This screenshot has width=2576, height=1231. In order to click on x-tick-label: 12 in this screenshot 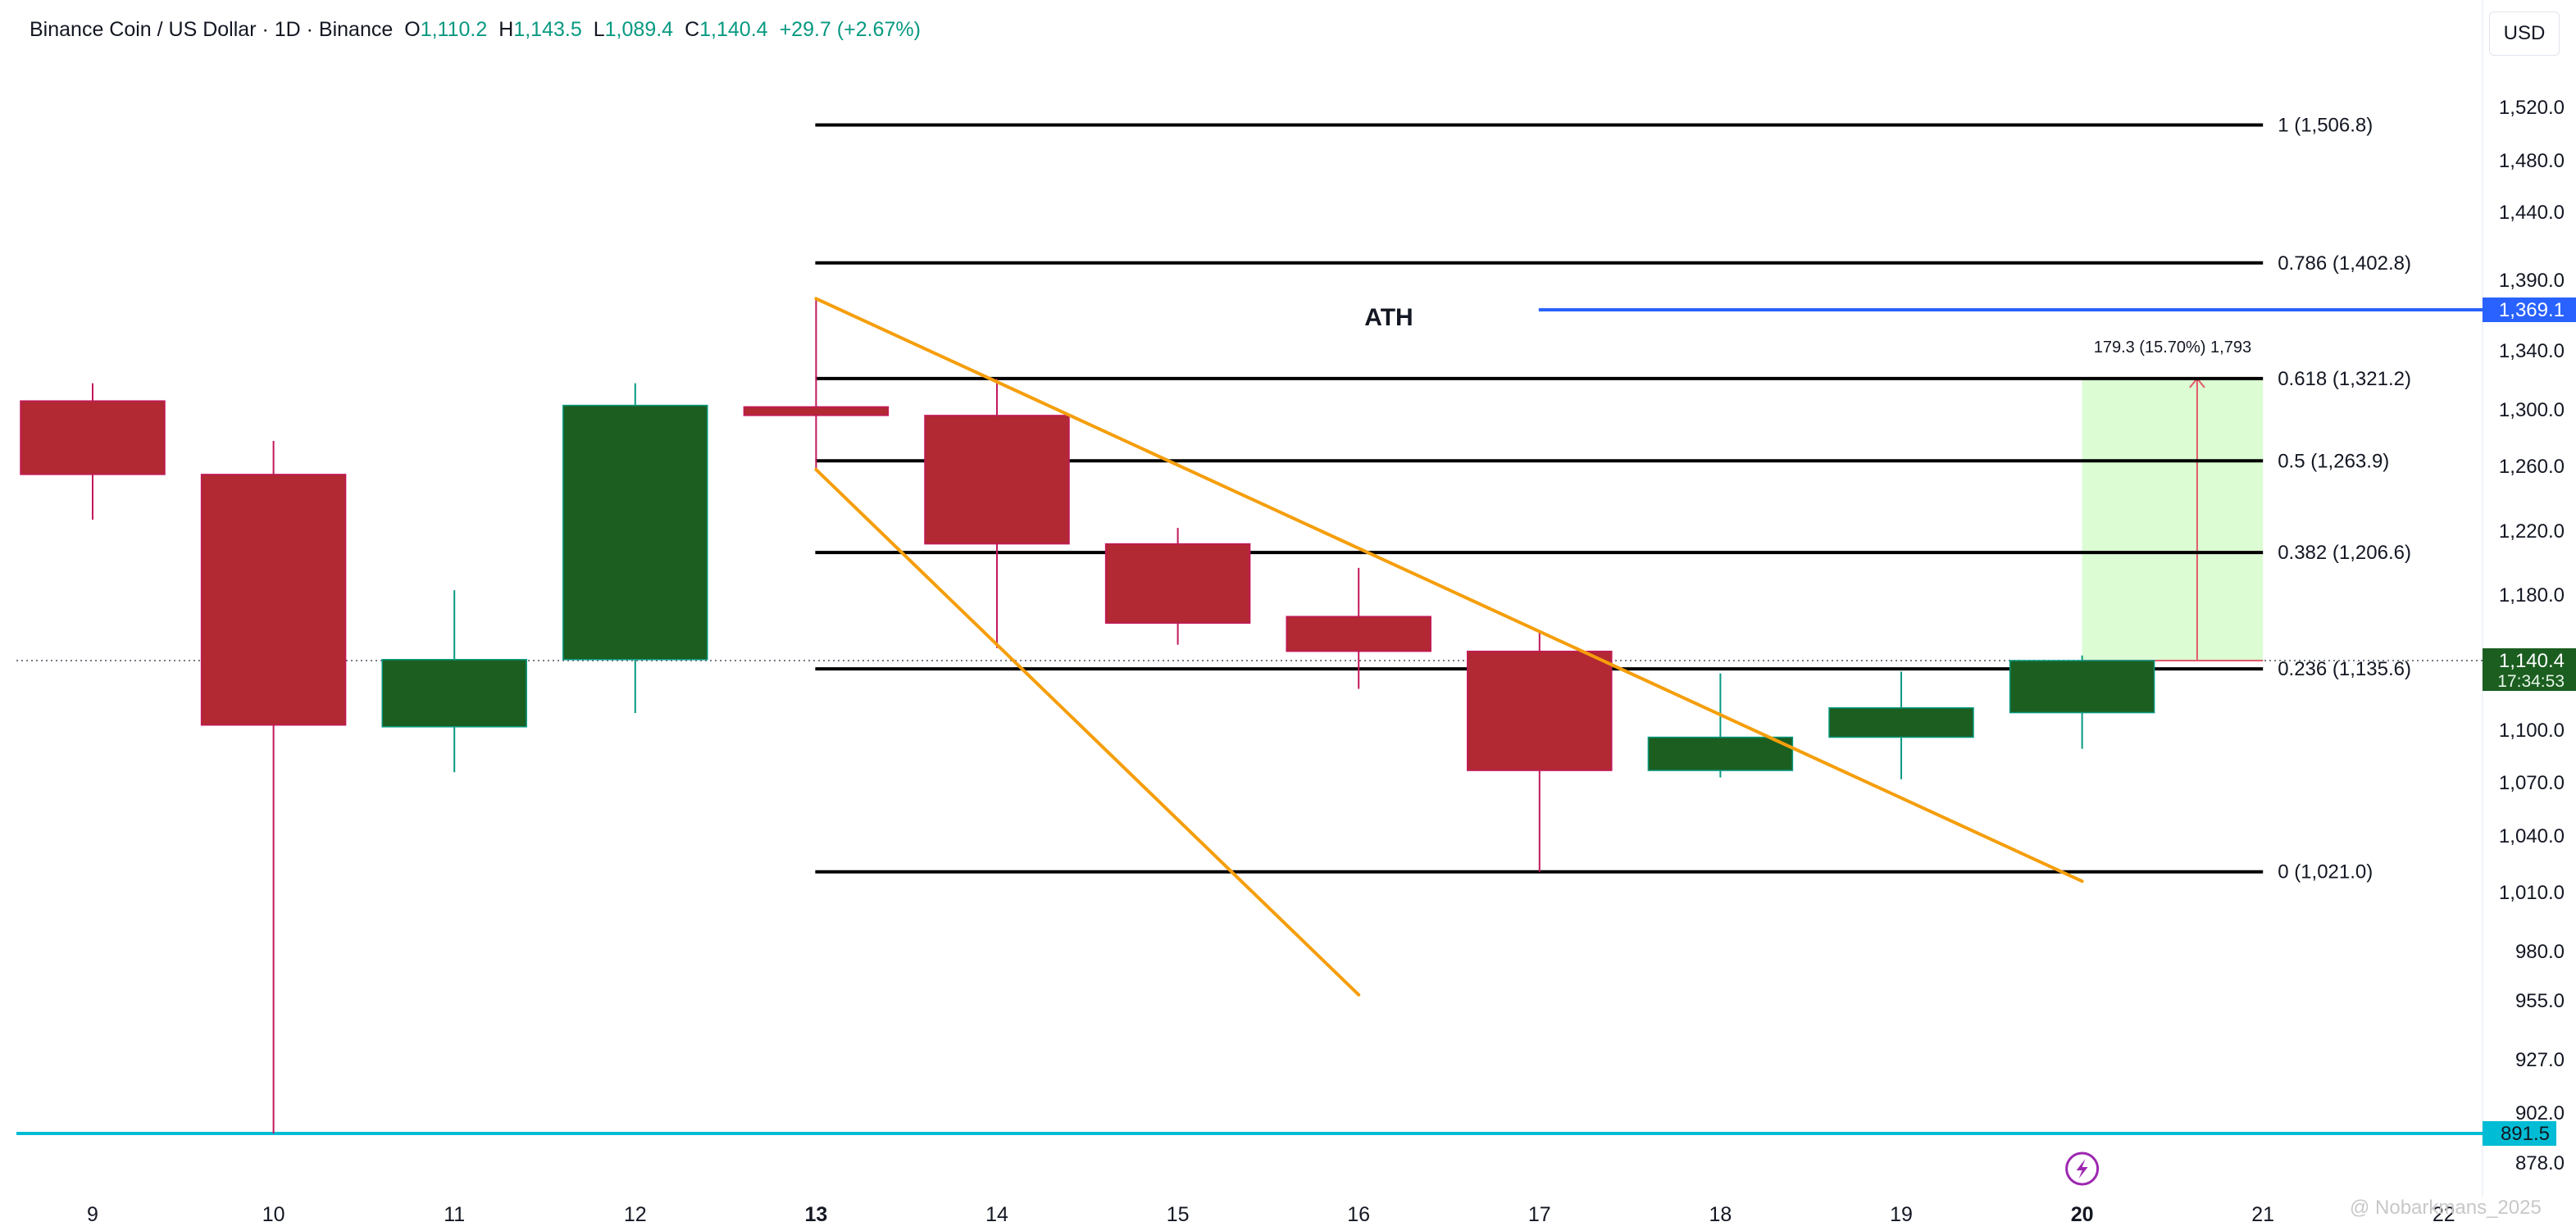, I will do `click(635, 1214)`.